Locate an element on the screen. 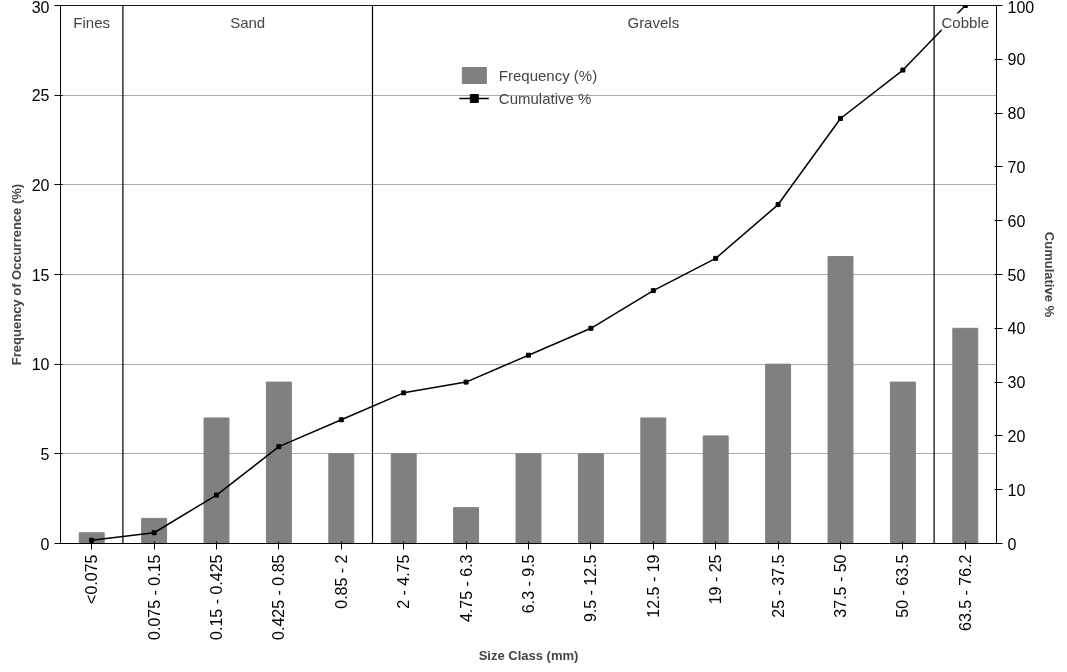  x-tick-label: 12.5 - 19 is located at coordinates (653, 586).